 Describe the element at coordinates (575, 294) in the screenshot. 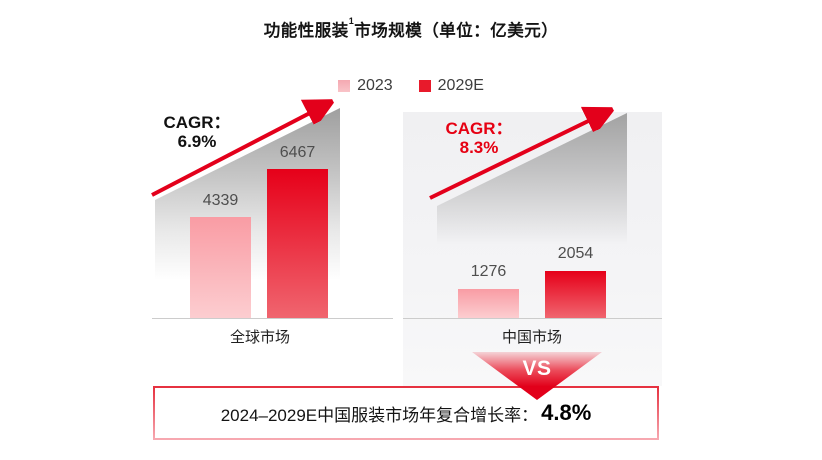

I see `china-2029e-bar` at that location.